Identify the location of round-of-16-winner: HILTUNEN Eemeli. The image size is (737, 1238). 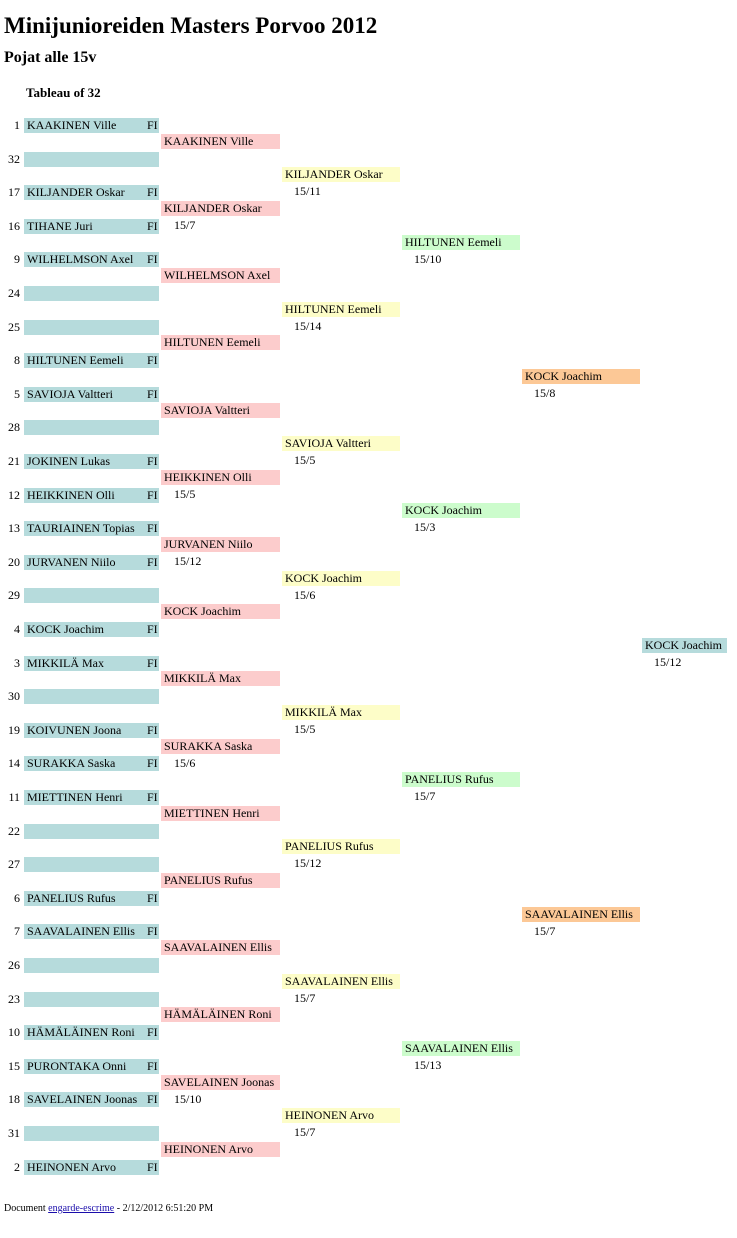
(220, 342).